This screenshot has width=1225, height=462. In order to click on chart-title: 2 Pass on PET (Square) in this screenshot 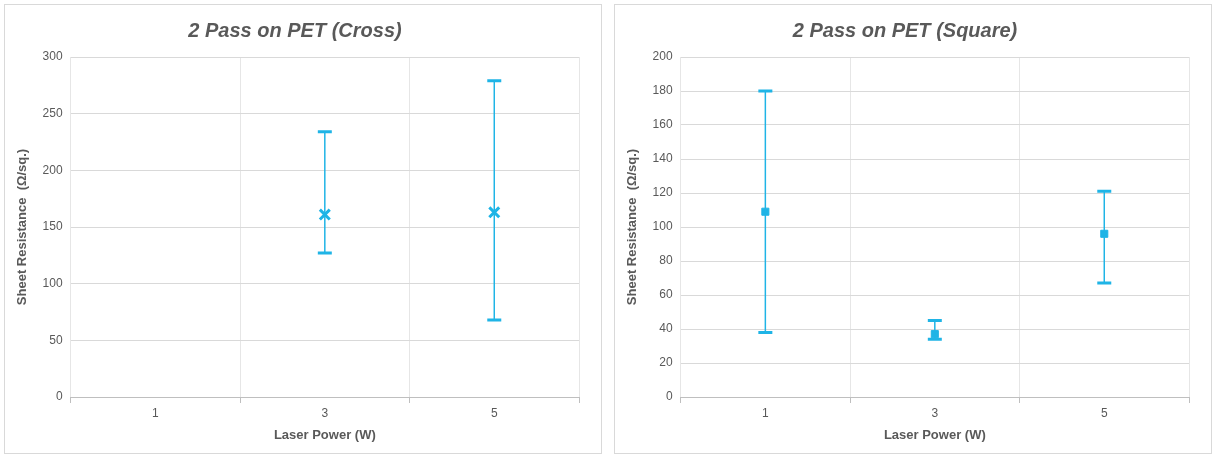, I will do `click(904, 29)`.